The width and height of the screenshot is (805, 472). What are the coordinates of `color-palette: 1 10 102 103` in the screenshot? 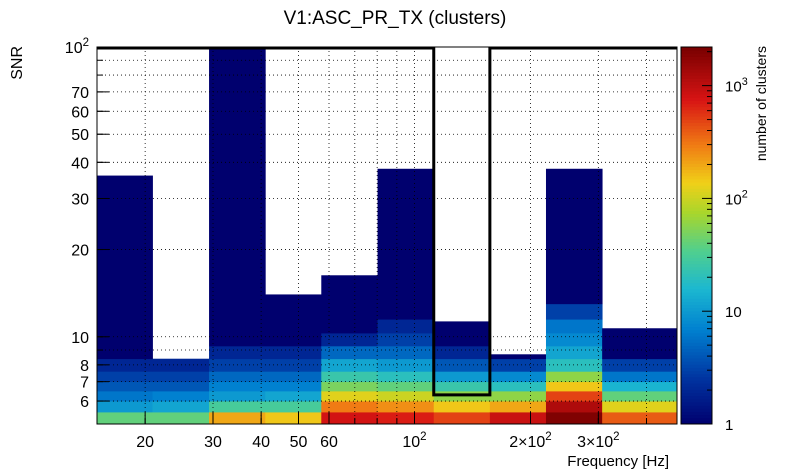 It's located at (714, 240).